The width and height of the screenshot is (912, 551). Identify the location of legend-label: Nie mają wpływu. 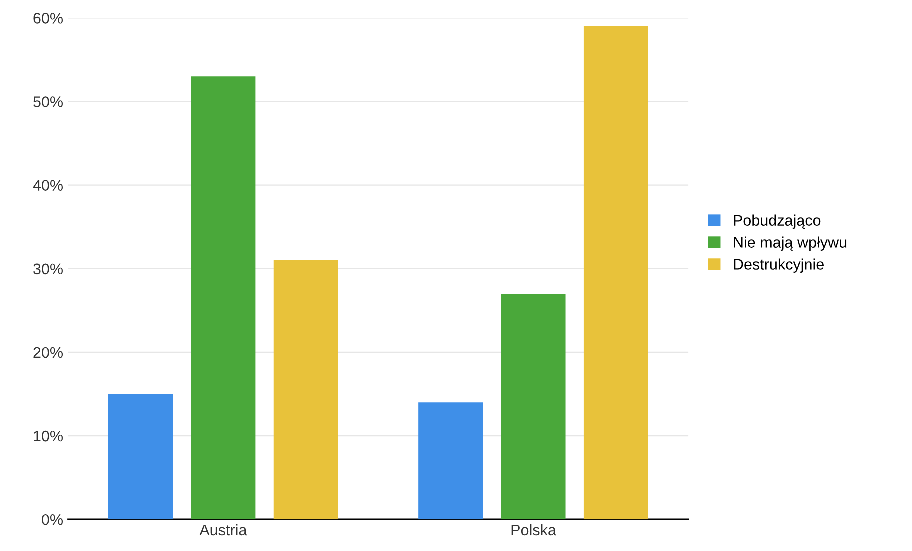
(790, 243).